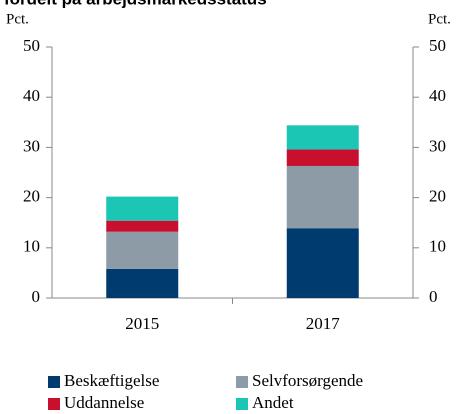  What do you see at coordinates (31, 95) in the screenshot?
I see `y-tick-label: 40` at bounding box center [31, 95].